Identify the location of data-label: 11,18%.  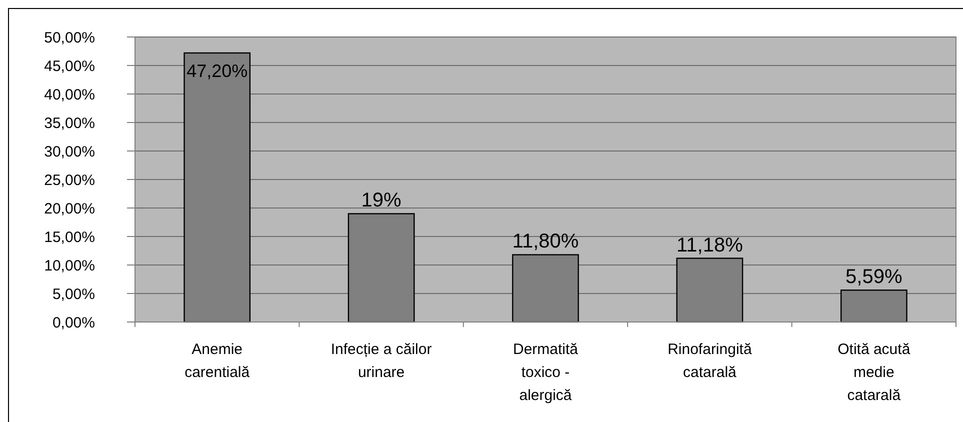
(710, 245).